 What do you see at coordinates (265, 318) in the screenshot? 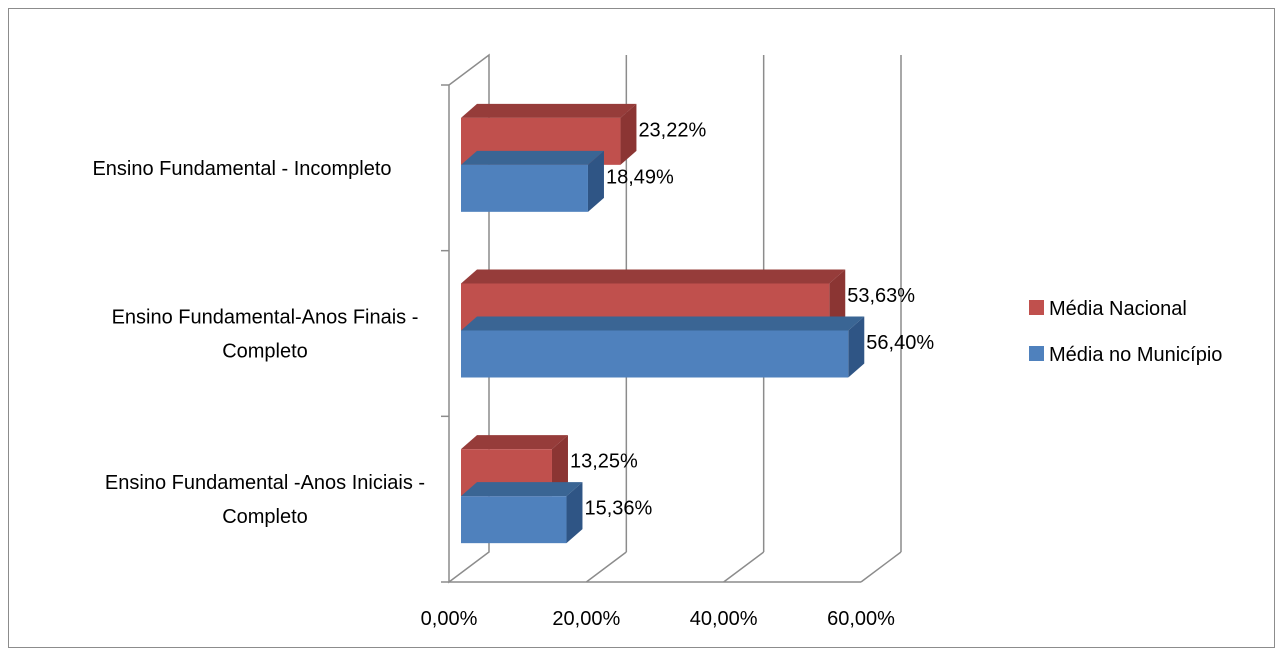
I see `category-label: Ensino Fundamental-Anos Finais -` at bounding box center [265, 318].